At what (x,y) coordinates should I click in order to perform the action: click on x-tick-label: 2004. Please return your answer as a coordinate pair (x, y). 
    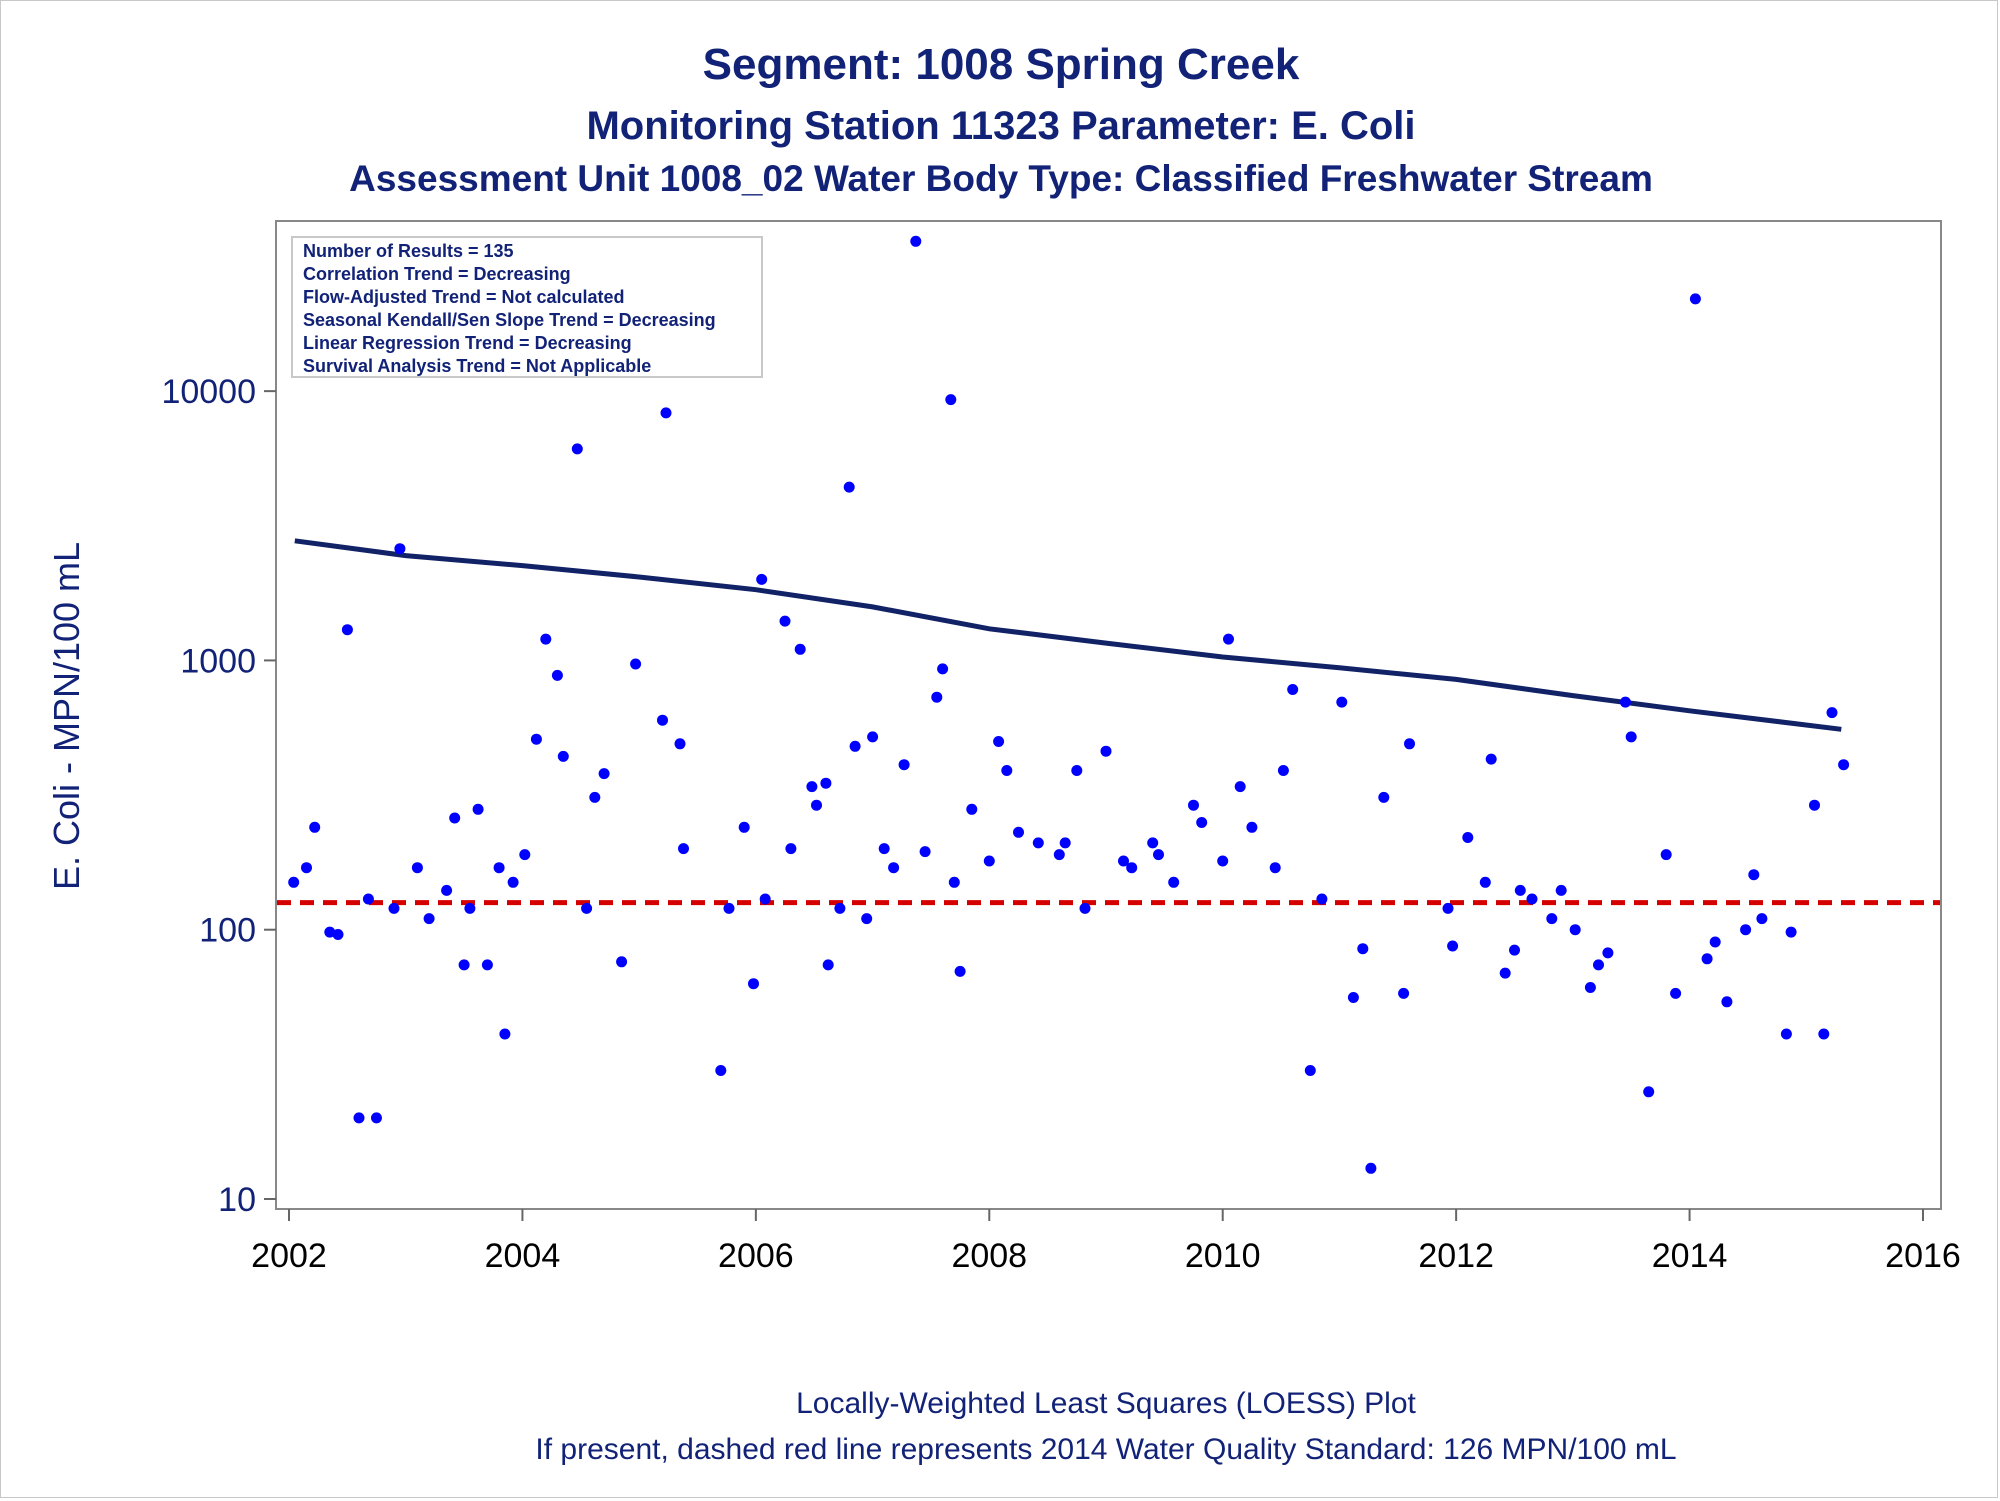
    Looking at the image, I should click on (523, 1256).